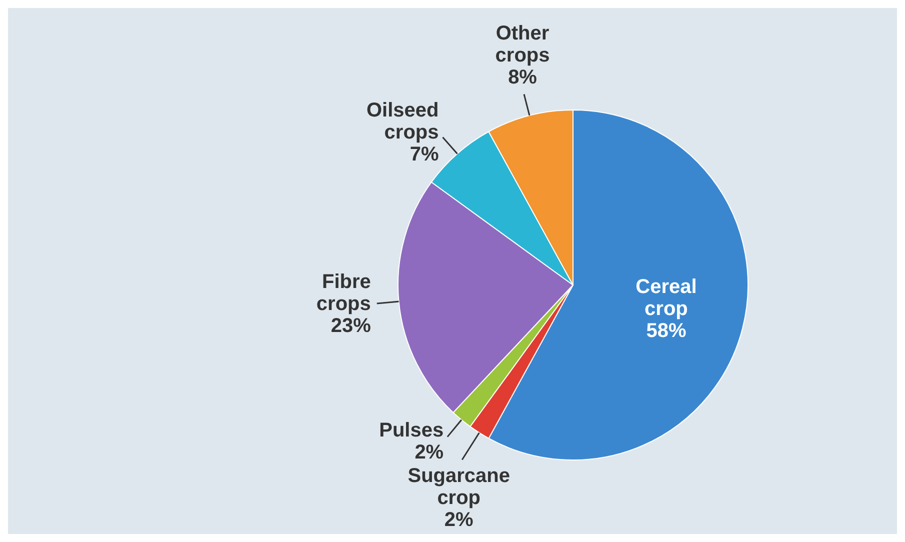 The height and width of the screenshot is (542, 905). What do you see at coordinates (666, 298) in the screenshot?
I see `slice-label: Cereal crop` at bounding box center [666, 298].